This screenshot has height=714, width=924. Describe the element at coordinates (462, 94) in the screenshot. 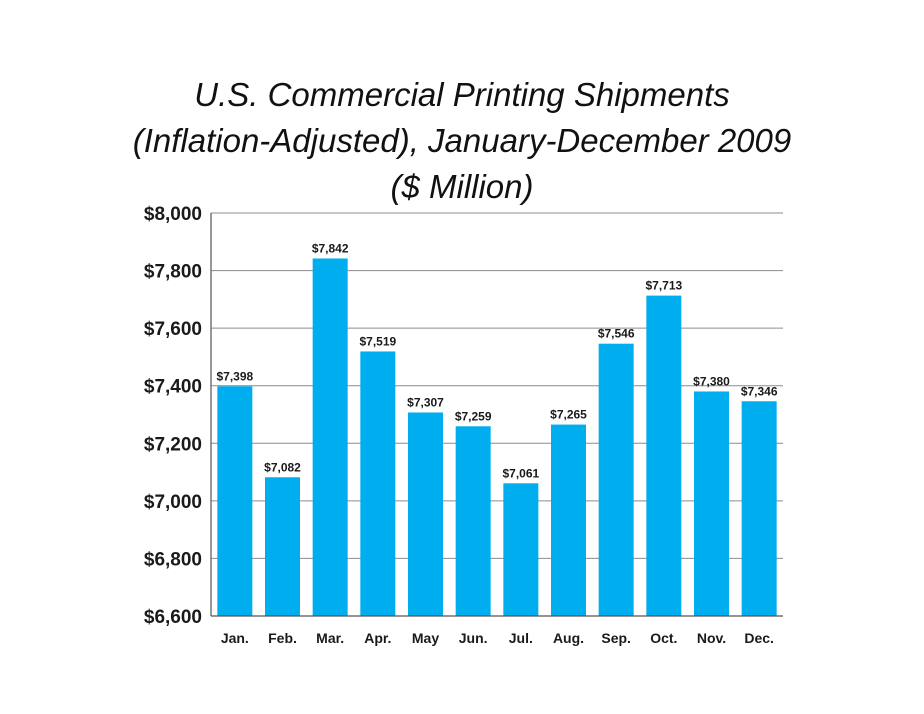

I see `chart-title-line-1: U.S. Commercial Printing Shipments` at that location.